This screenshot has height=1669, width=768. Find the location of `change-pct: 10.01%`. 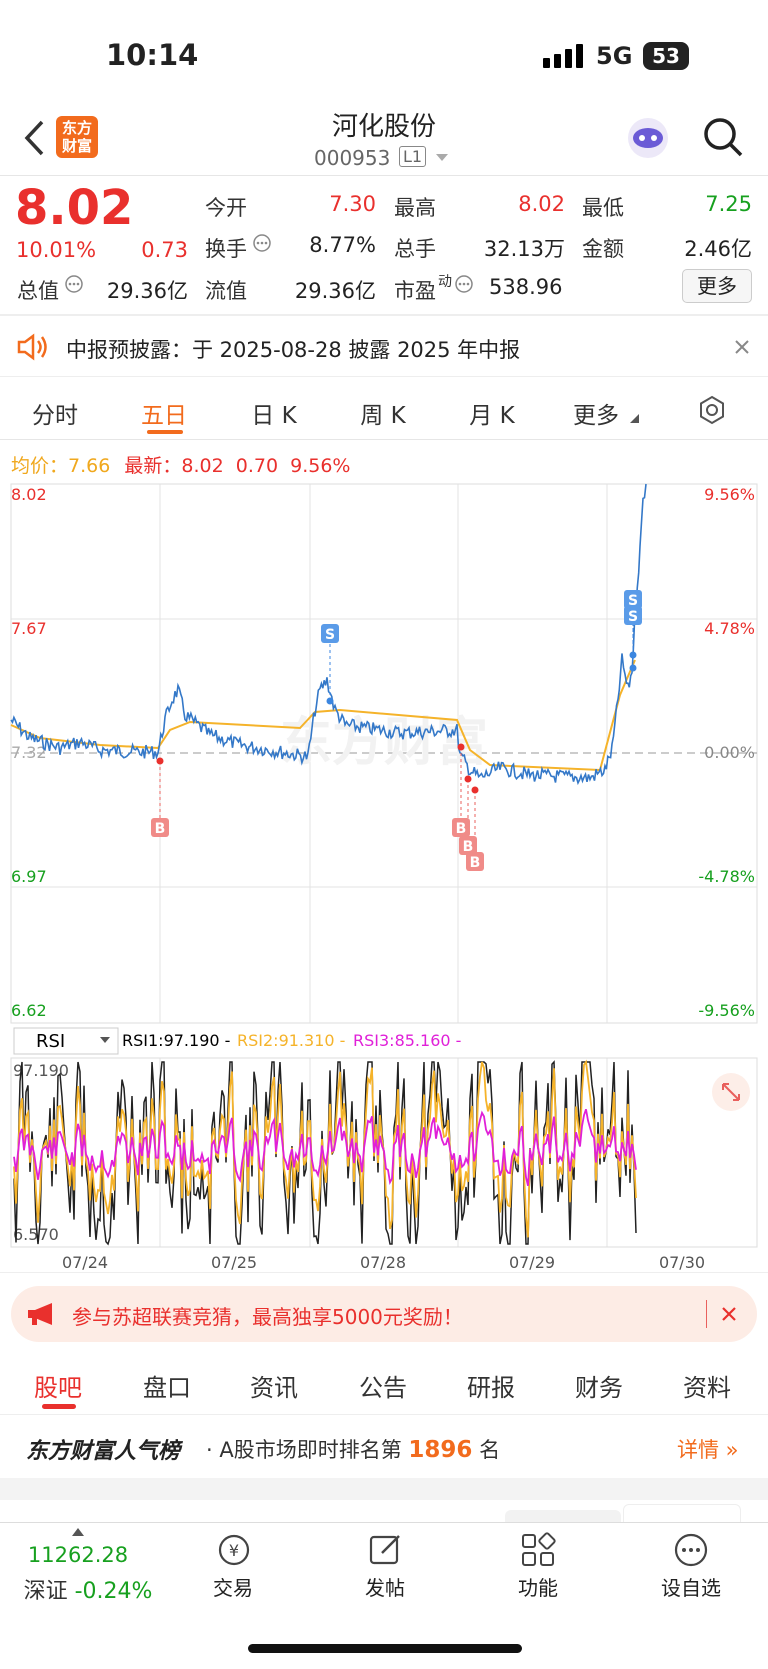

change-pct: 10.01% is located at coordinates (56, 250).